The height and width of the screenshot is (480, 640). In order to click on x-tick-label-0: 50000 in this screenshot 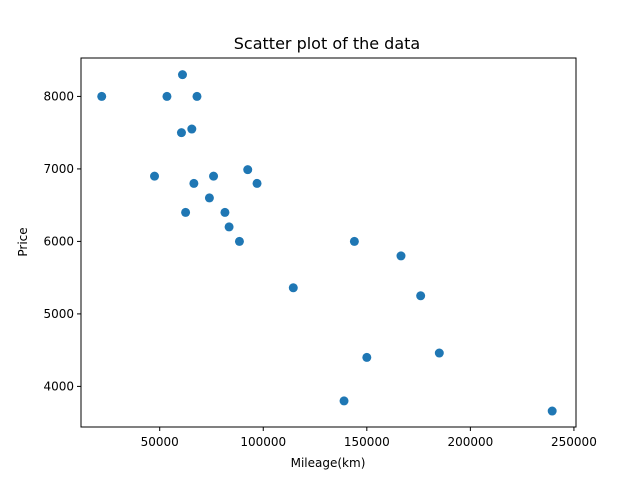, I will do `click(160, 442)`.